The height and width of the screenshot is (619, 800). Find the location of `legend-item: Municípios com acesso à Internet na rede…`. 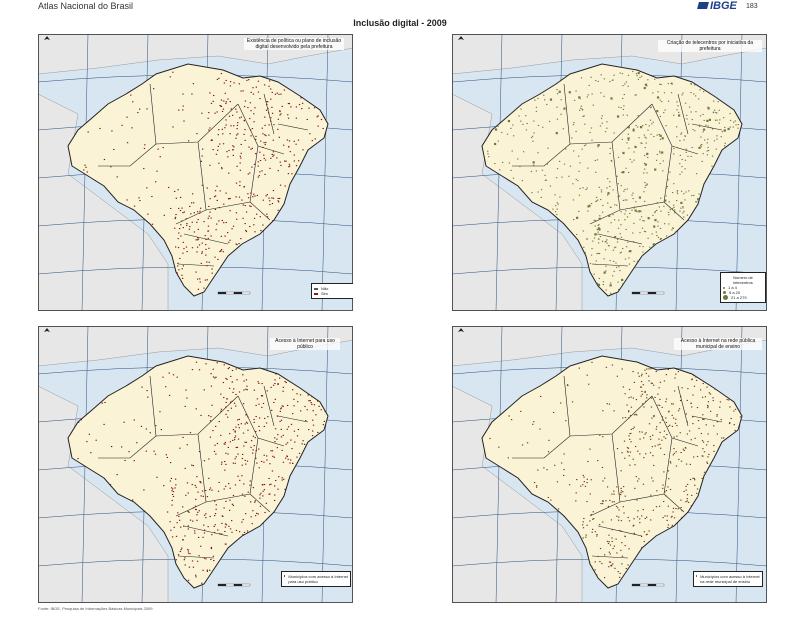

legend-item: Municípios com acesso à Internet na rede… is located at coordinates (728, 579).